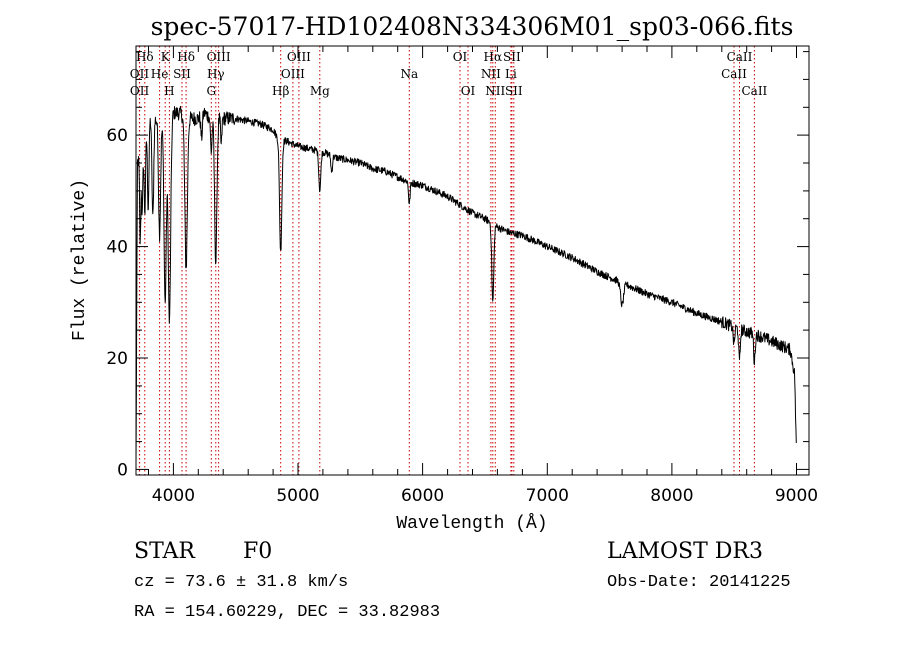 The height and width of the screenshot is (649, 900). Describe the element at coordinates (140, 91) in the screenshot. I see `line-label-2: OII` at that location.